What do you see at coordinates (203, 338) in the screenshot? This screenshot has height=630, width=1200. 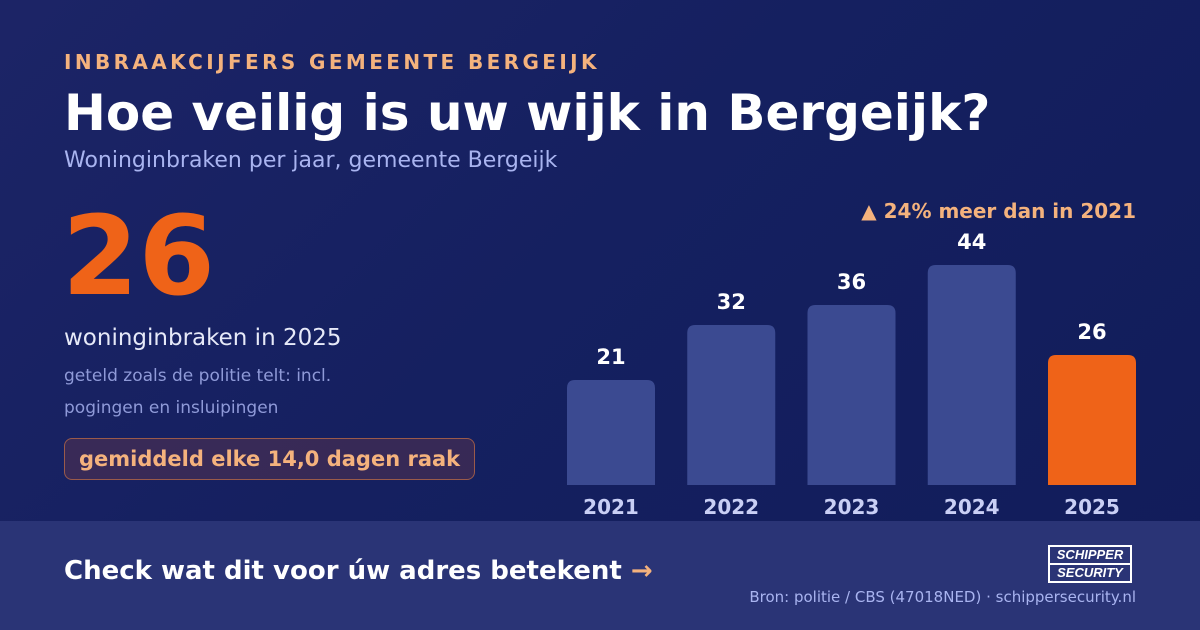 I see `highlight-label: woninginbraken in 2025` at bounding box center [203, 338].